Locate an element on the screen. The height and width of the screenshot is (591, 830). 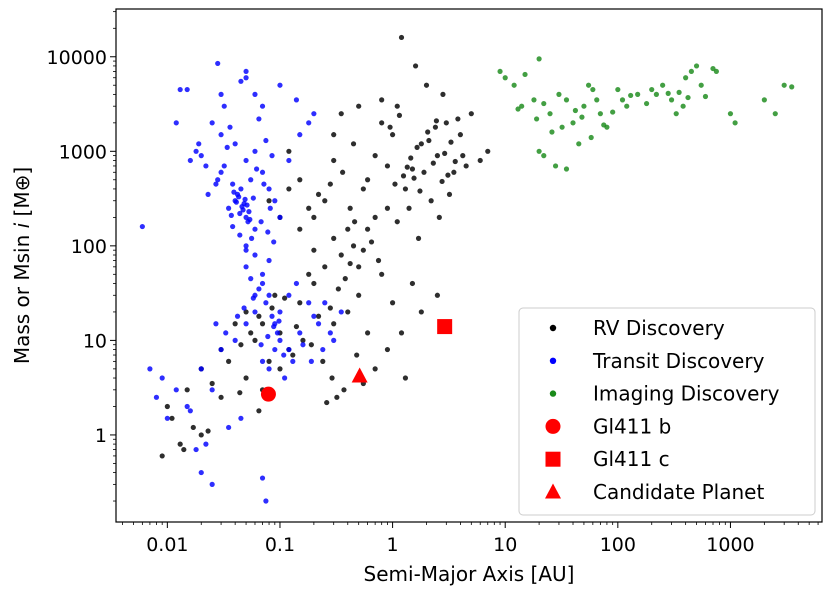
y-tick-label: 100 is located at coordinates (89, 247).